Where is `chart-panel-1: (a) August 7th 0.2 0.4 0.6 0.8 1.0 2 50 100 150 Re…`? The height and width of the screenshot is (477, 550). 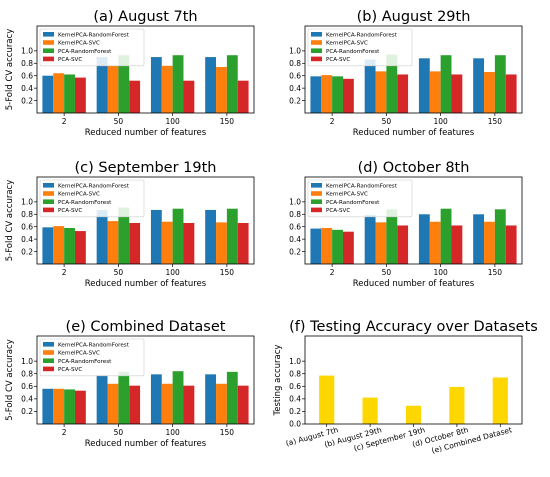 chart-panel-1: (a) August 7th 0.2 0.4 0.6 0.8 1.0 2 50 100 150 Re… is located at coordinates (130, 73).